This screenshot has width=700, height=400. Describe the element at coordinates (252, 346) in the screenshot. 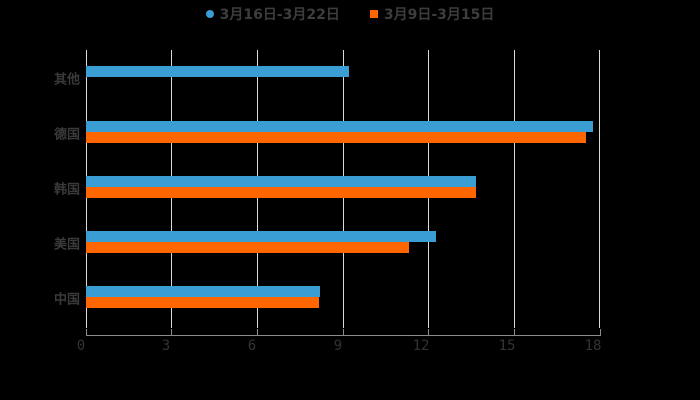

I see `x-tick-label: 6` at that location.